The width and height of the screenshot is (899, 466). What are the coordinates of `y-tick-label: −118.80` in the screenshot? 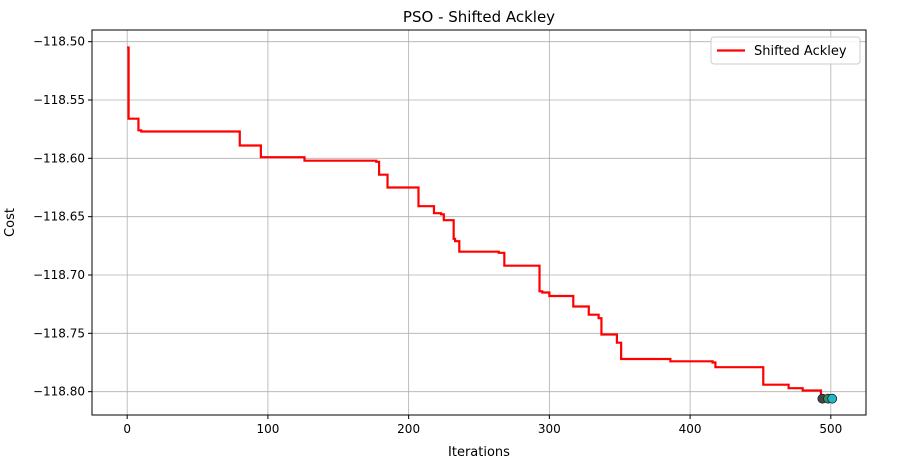 It's located at (59, 392).